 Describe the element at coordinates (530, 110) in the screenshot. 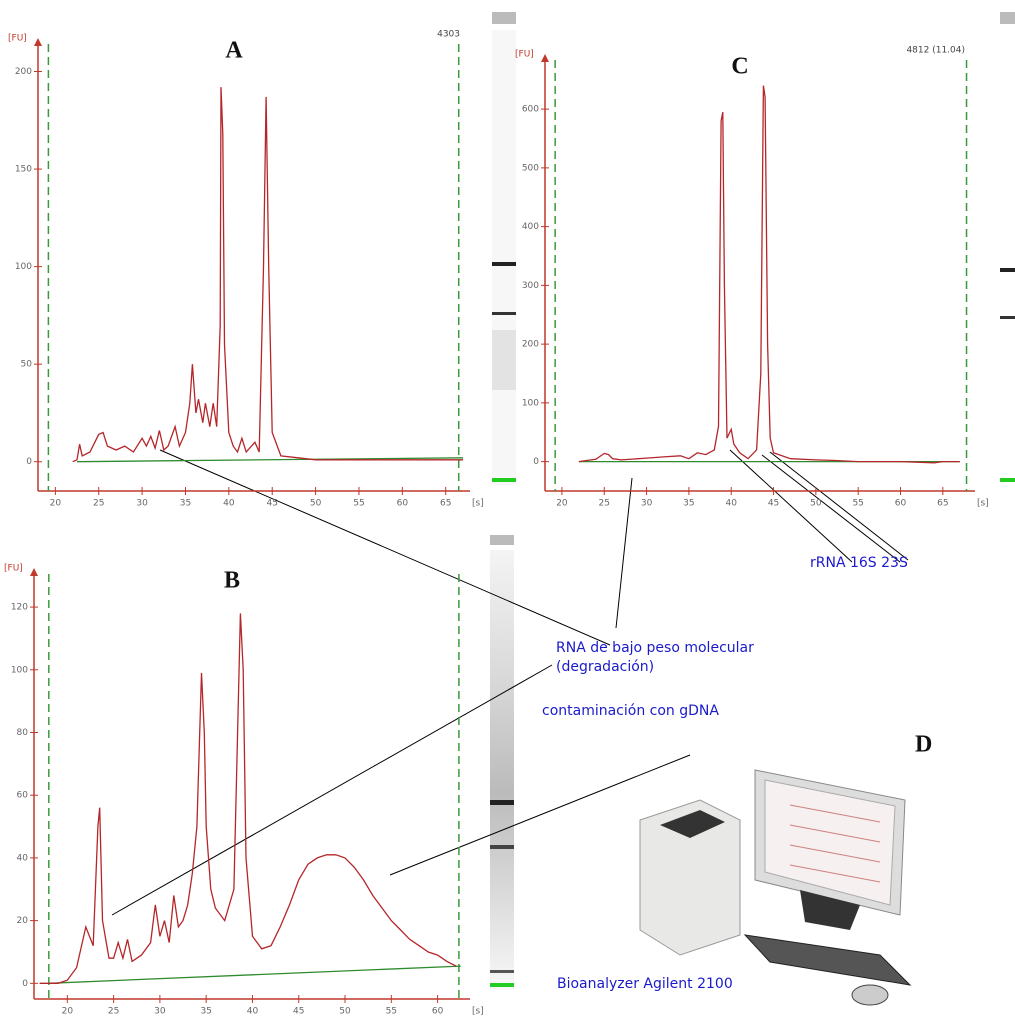

I see `y-tick-label: 600` at that location.